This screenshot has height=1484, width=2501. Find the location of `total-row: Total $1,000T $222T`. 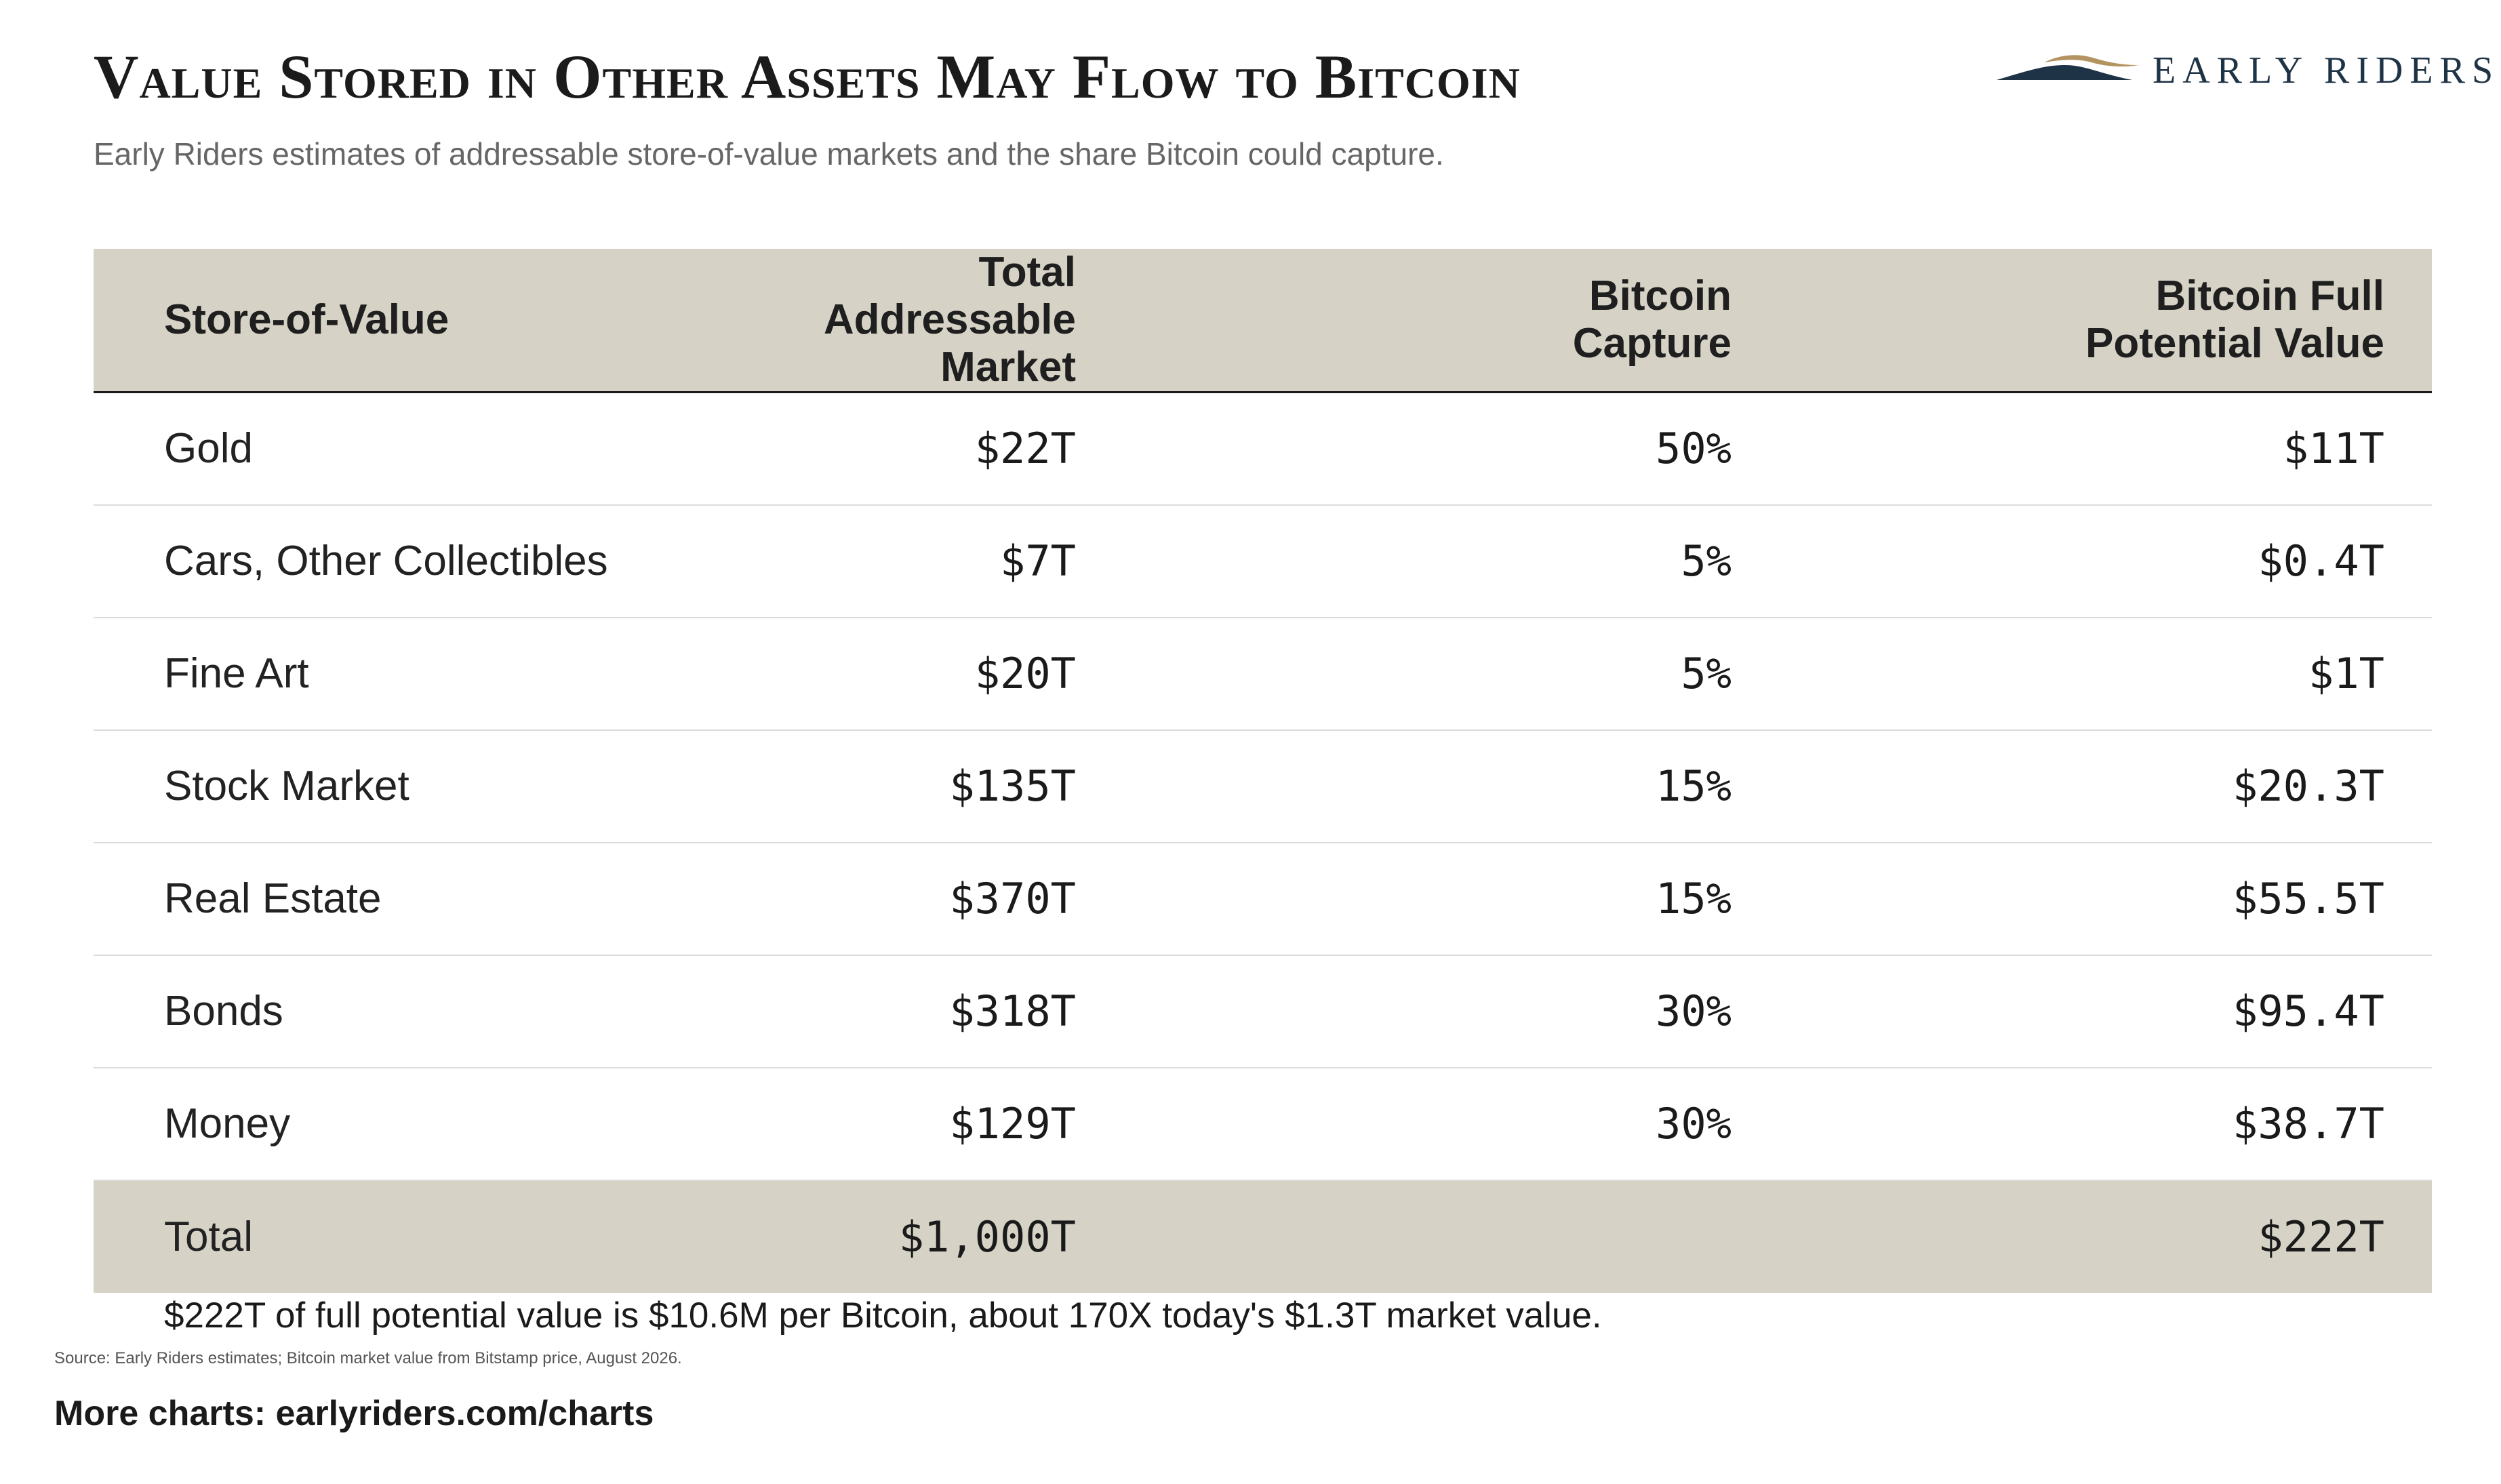

total-row: Total $1,000T $222T is located at coordinates (1263, 1236).